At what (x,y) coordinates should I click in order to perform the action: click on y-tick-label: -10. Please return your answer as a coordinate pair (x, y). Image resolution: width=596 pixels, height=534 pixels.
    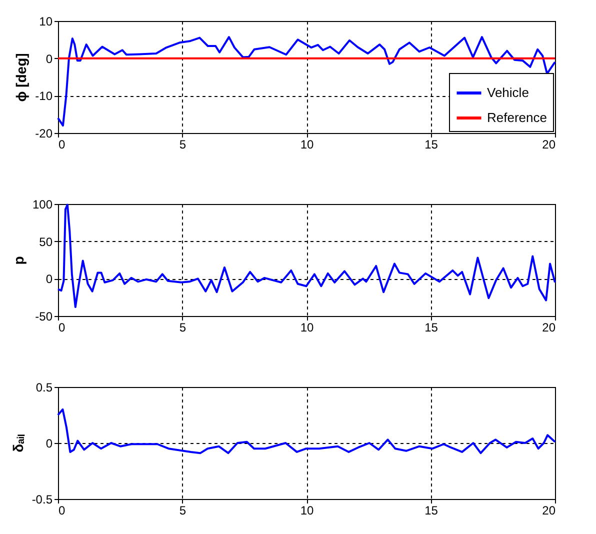
    Looking at the image, I should click on (44, 96).